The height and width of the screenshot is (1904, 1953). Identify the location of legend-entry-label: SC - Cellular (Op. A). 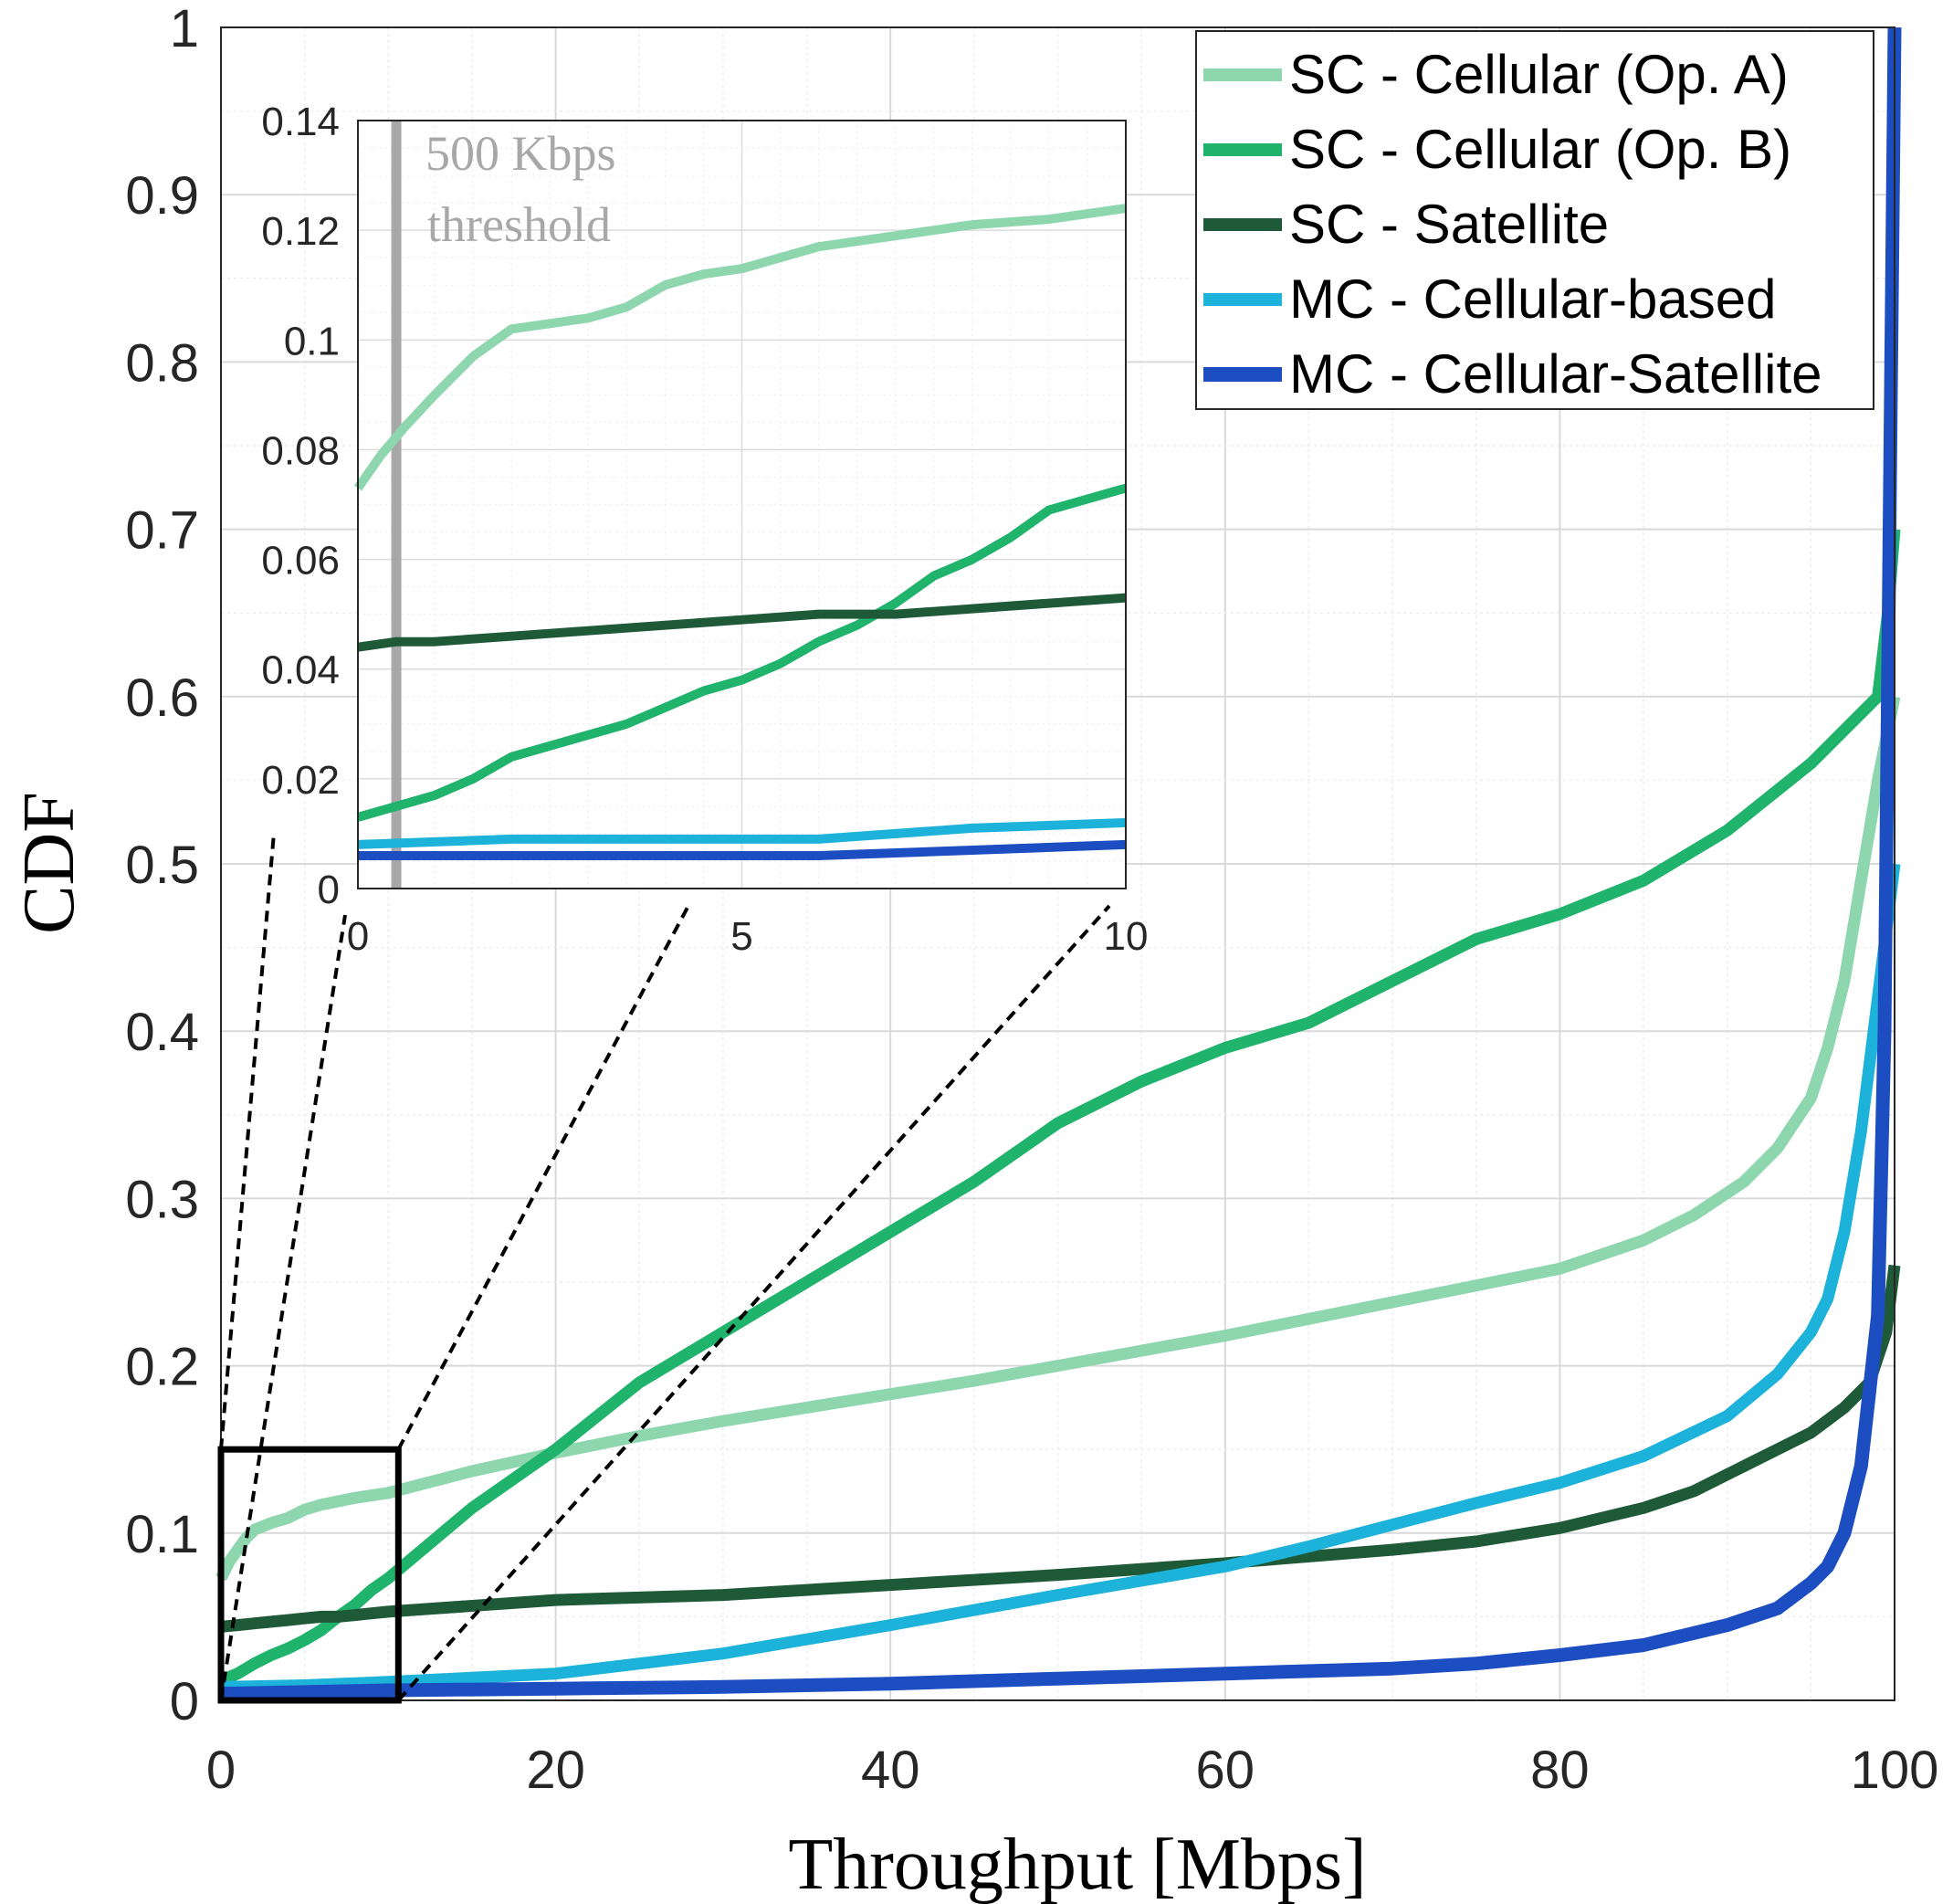
(1539, 75).